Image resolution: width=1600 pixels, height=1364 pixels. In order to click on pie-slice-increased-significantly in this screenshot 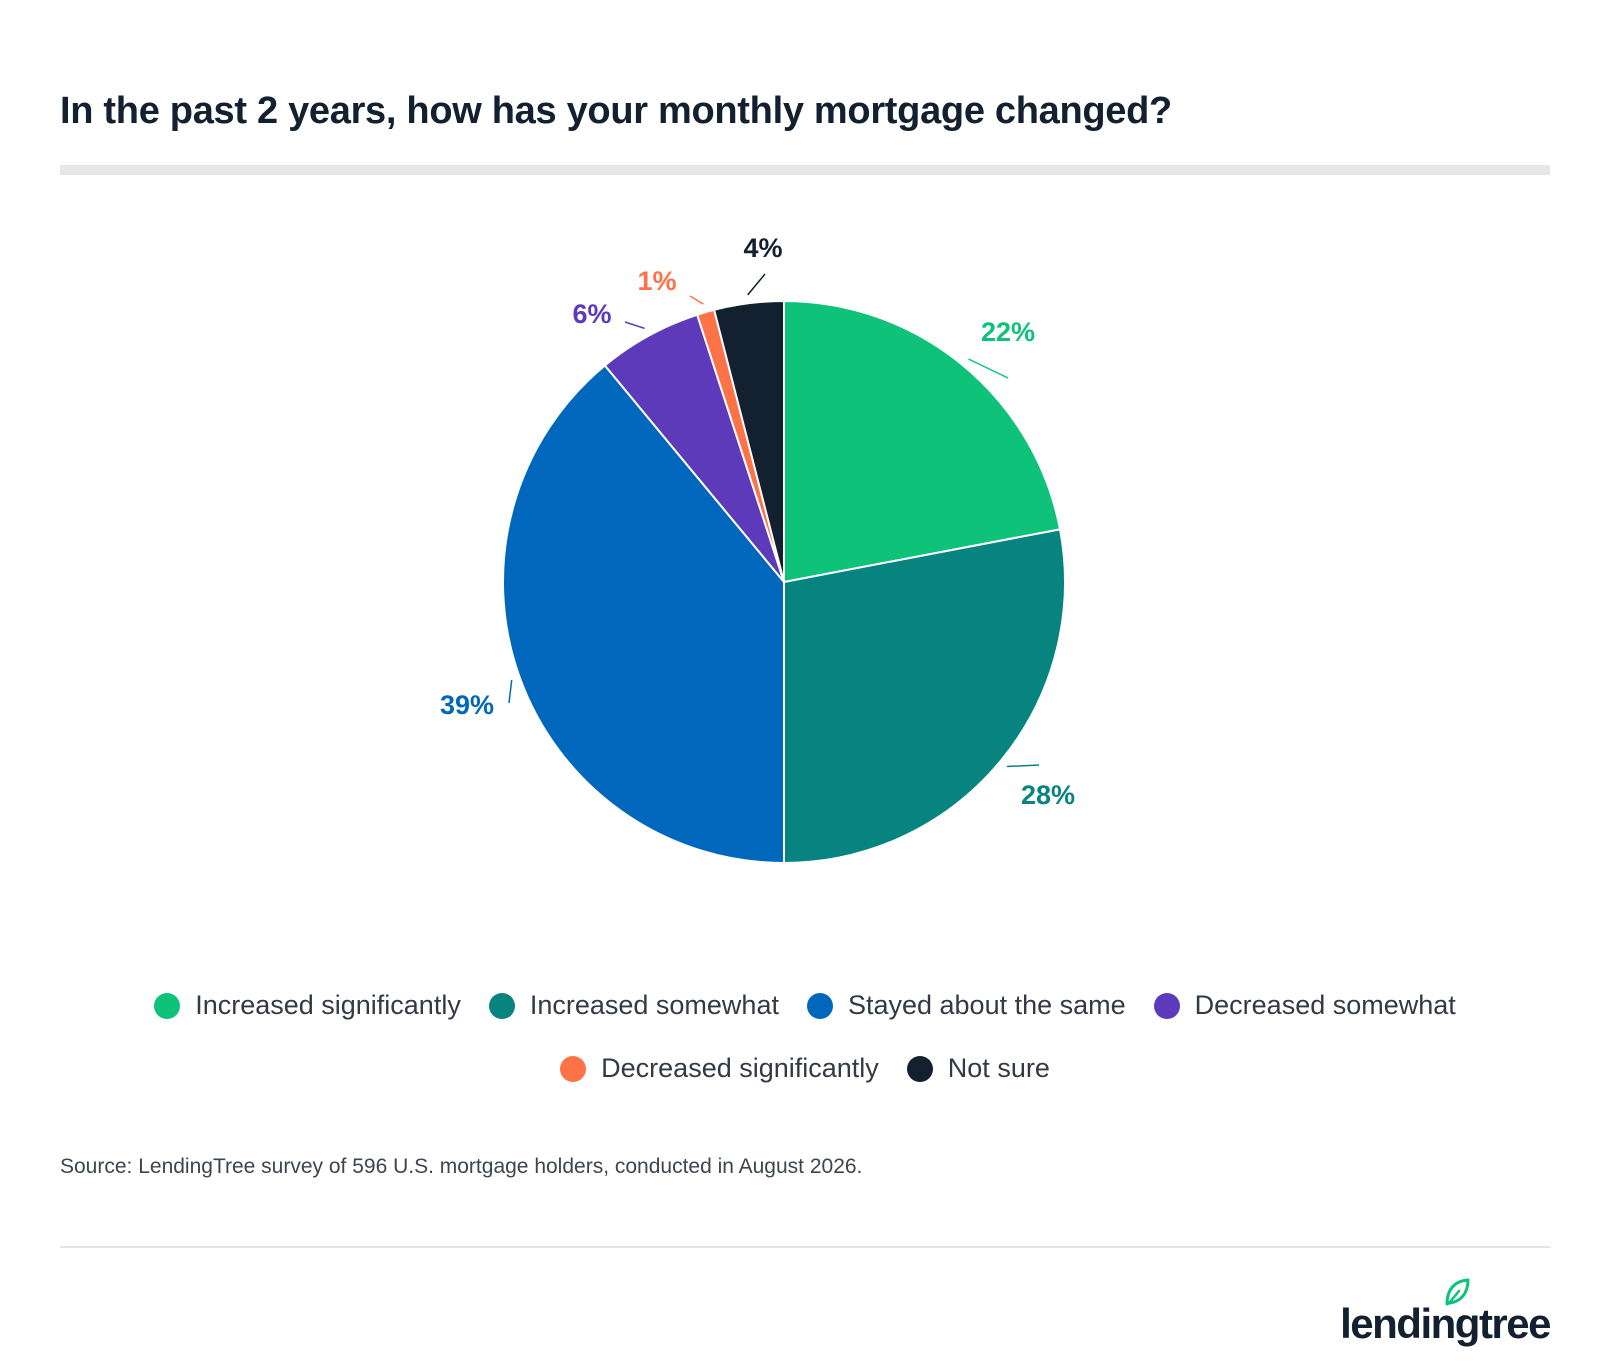, I will do `click(922, 441)`.